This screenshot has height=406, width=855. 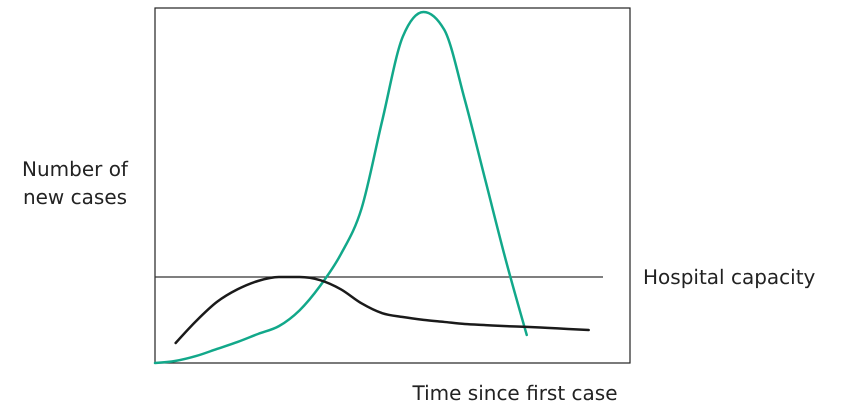 I want to click on ref-line-label: Hospital capacity, so click(x=729, y=277).